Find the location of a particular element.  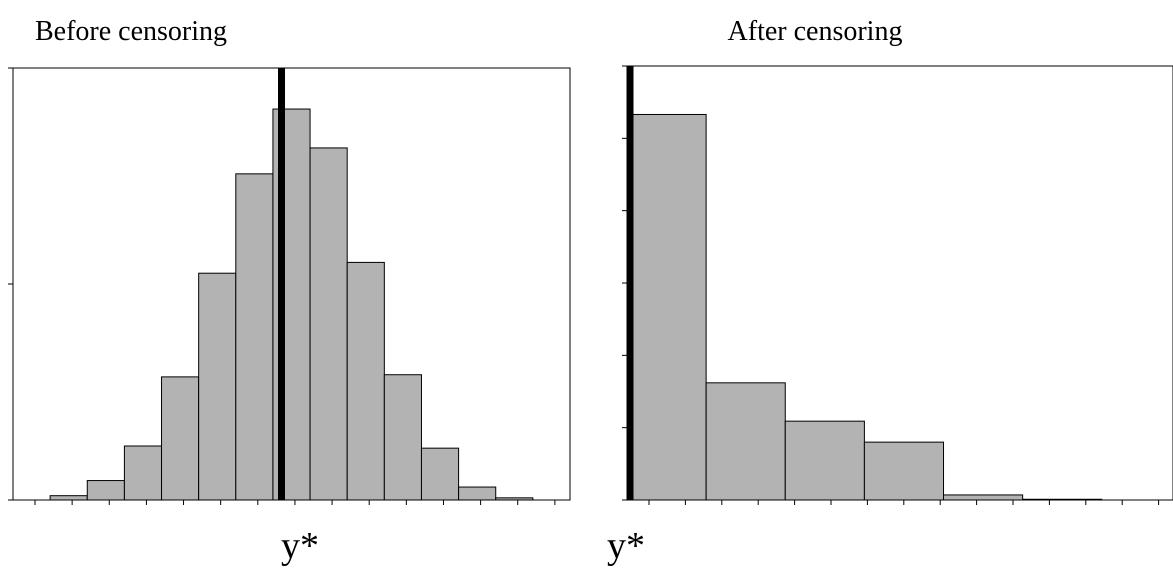

chart-title: Before censoring is located at coordinates (131, 31).